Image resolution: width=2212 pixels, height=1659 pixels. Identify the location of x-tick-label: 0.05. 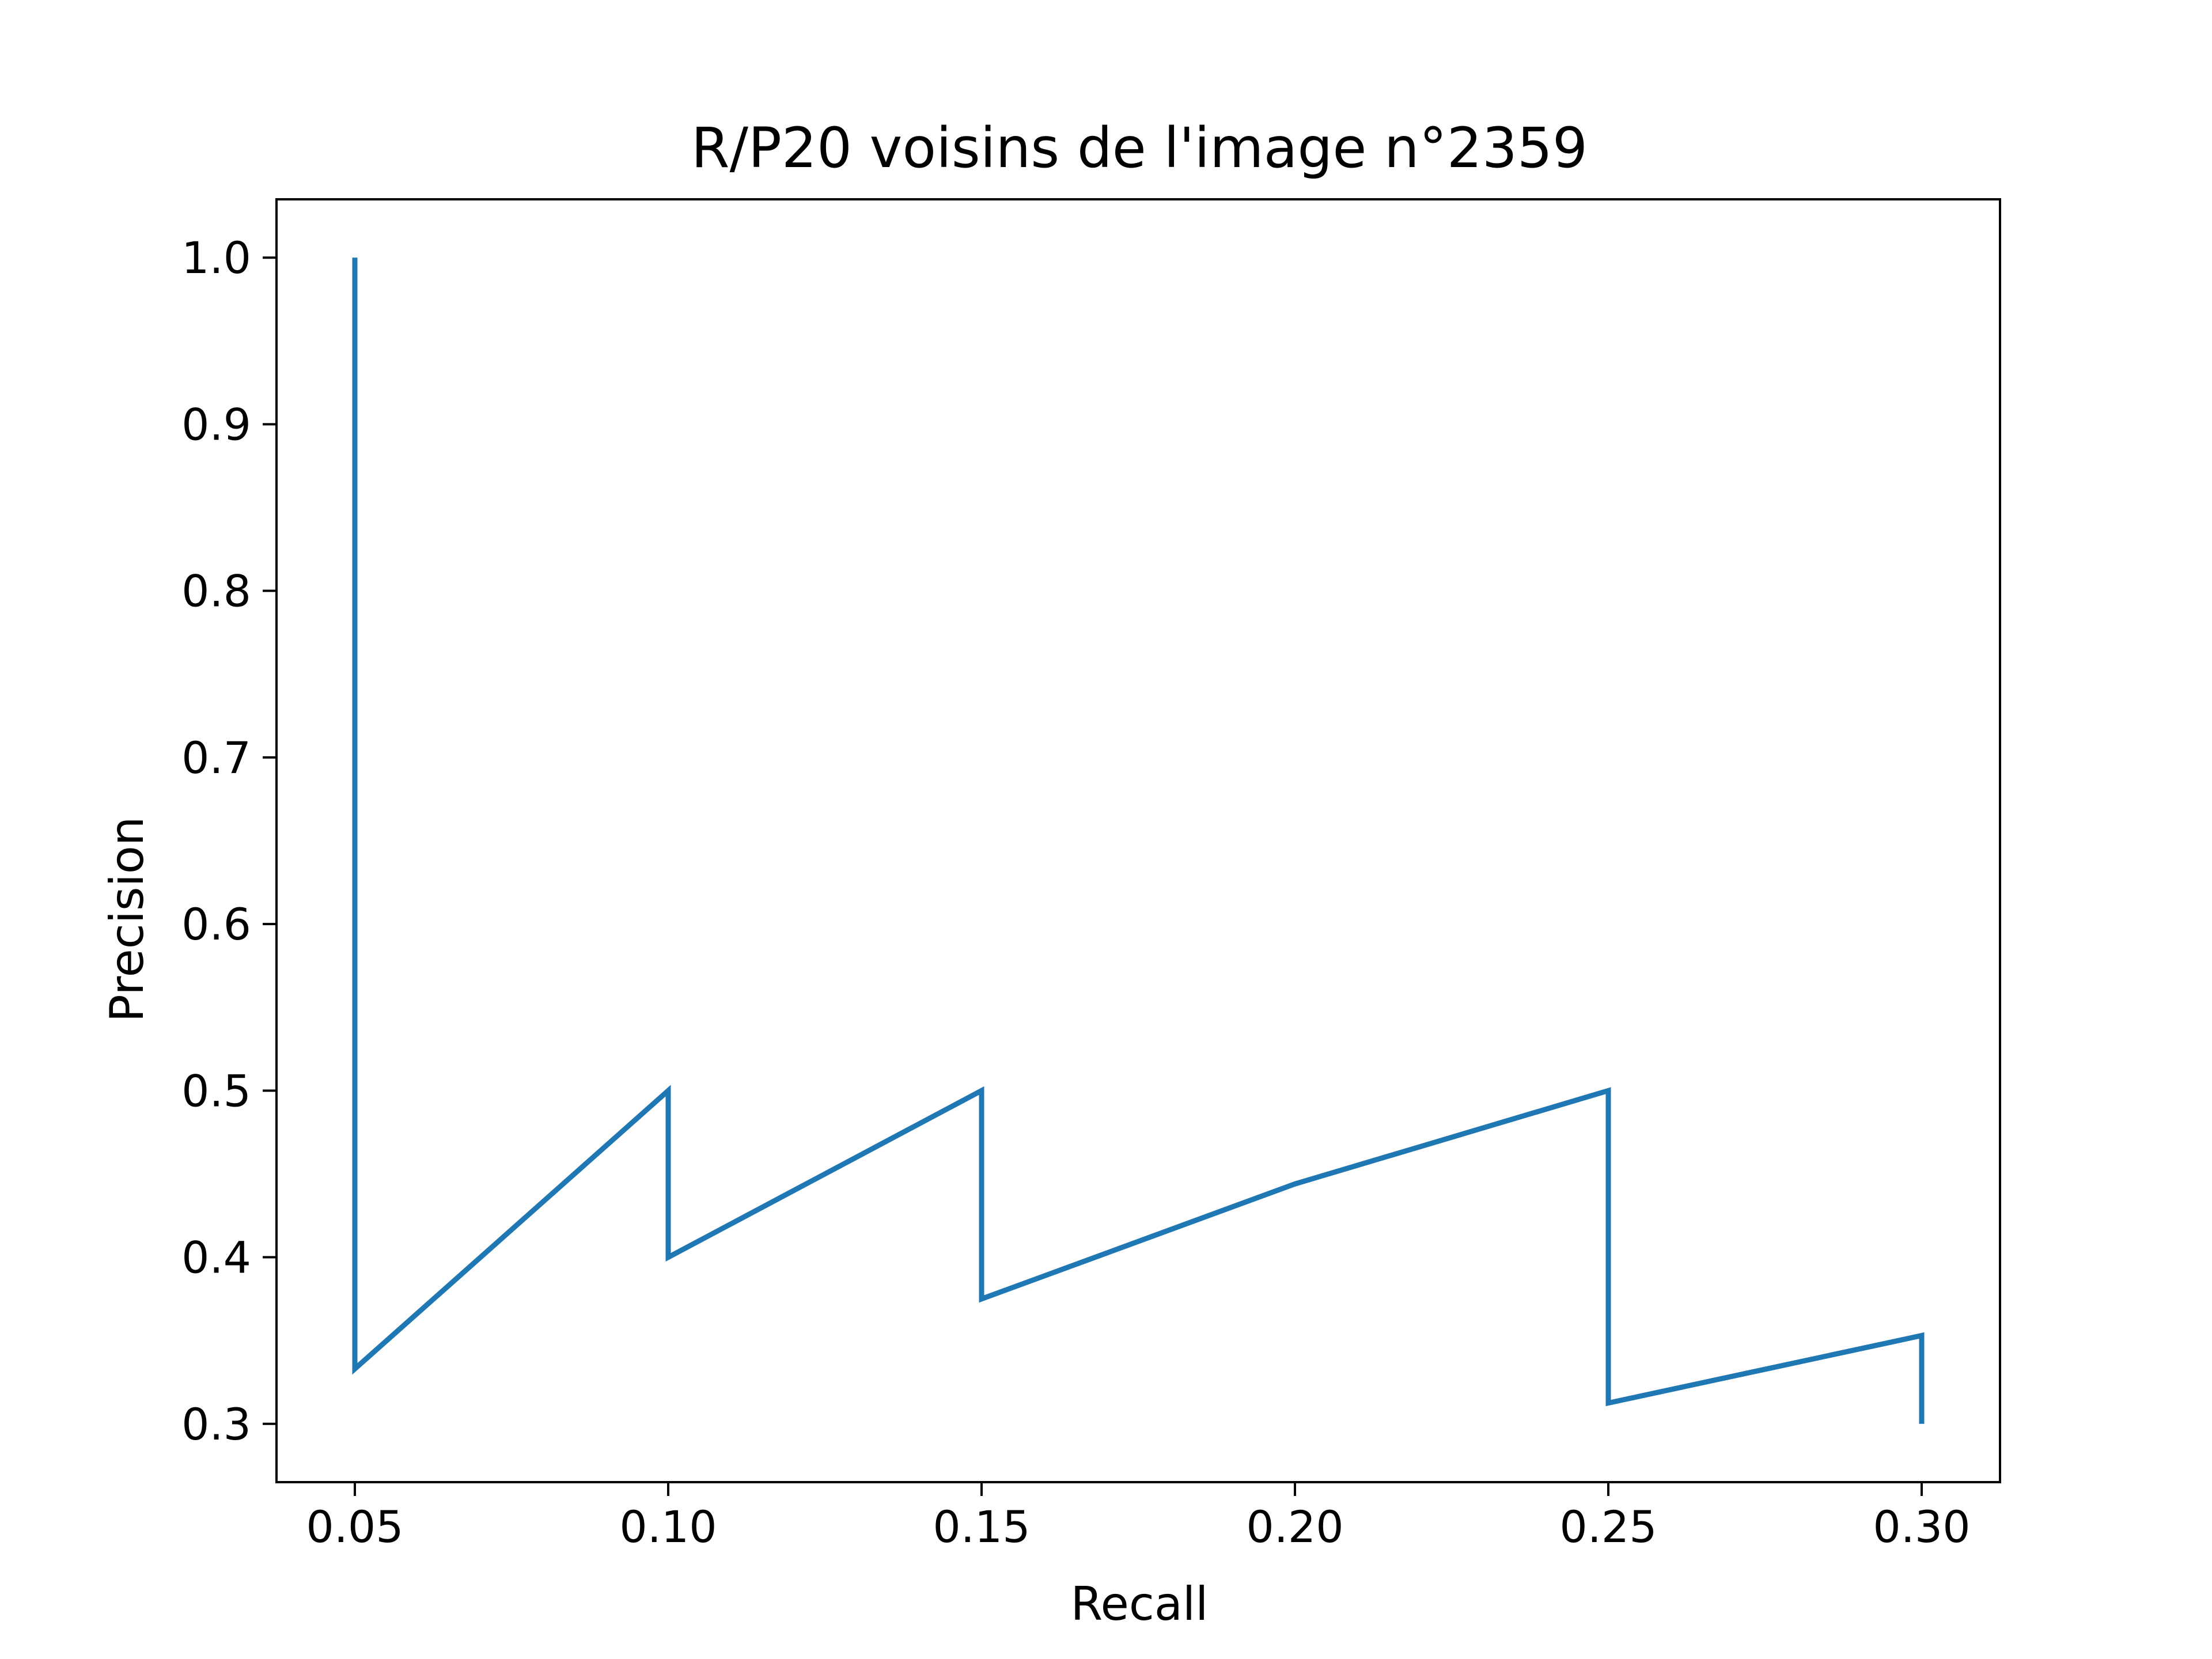
(354, 1526).